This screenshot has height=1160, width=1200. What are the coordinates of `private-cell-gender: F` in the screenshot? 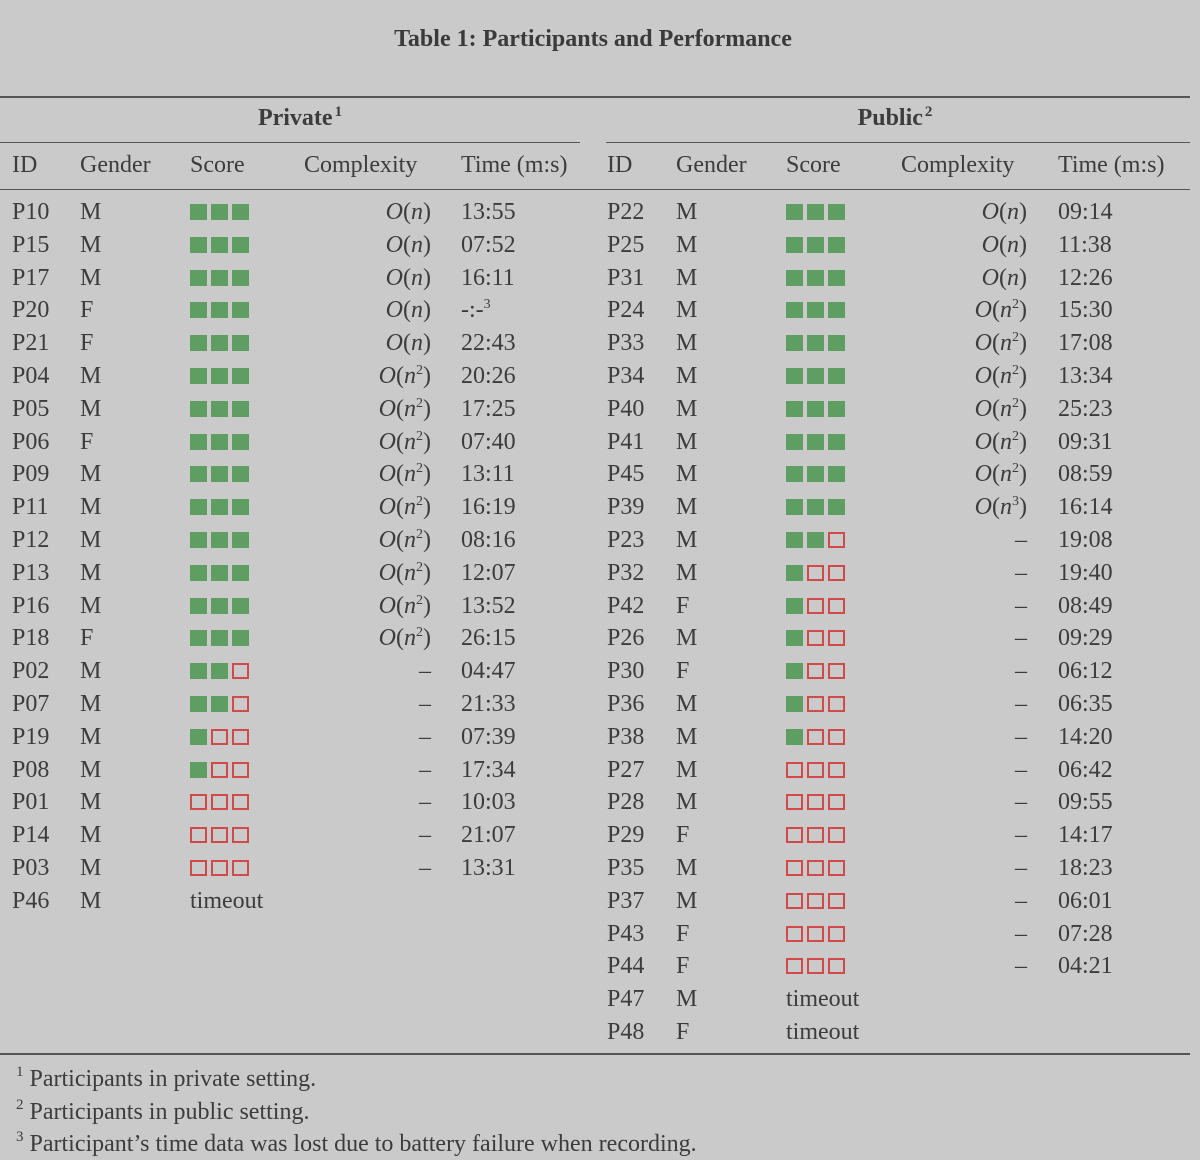 It's located at (87, 310).